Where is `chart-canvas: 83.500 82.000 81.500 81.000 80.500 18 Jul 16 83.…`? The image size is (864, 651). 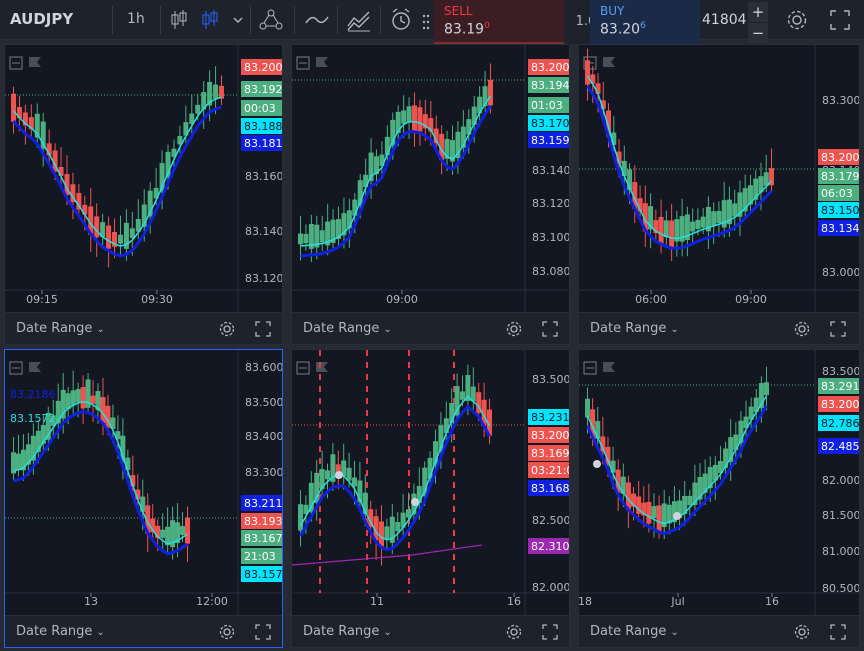
chart-canvas: 83.500 82.000 81.500 81.000 80.500 18 Jul 16 83.… is located at coordinates (719, 483).